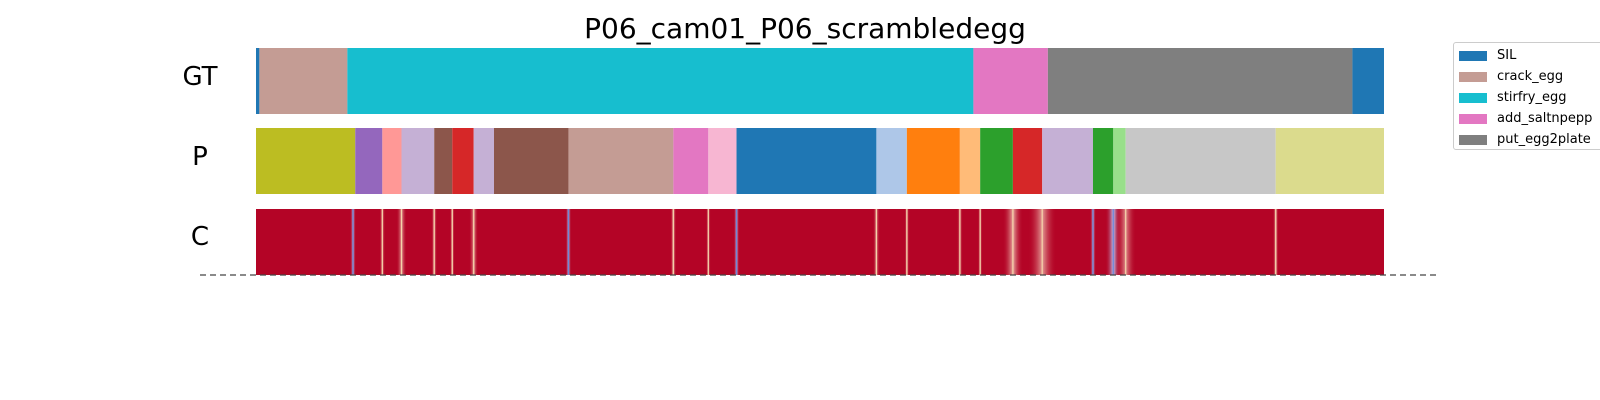  I want to click on row-p, so click(820, 161).